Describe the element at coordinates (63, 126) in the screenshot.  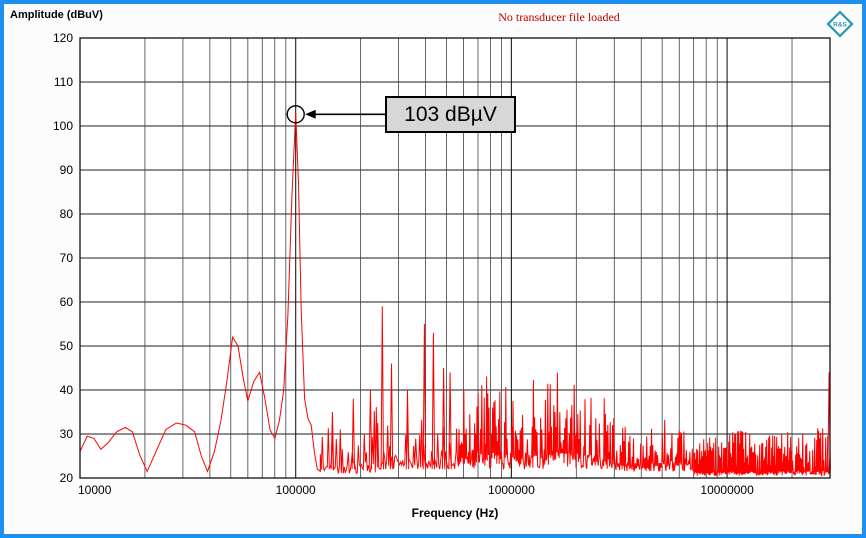
I see `svg-text: 100` at that location.